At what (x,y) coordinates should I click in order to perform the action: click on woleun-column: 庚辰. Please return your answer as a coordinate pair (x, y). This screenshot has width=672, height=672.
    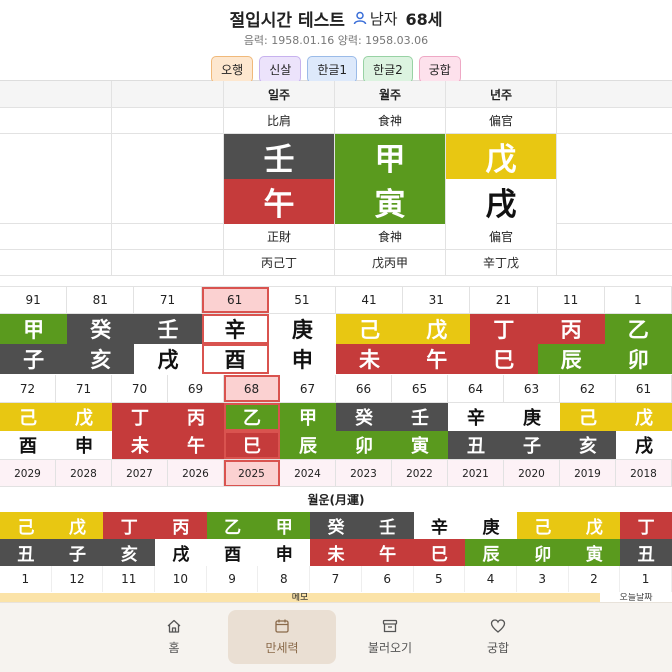
    Looking at the image, I should click on (491, 539).